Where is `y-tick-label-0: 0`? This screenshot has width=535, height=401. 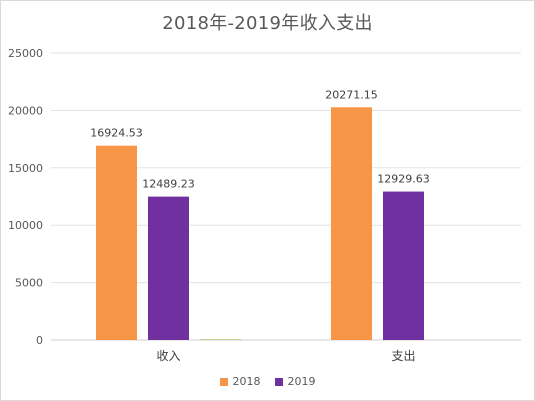 y-tick-label-0: 0 is located at coordinates (39, 340).